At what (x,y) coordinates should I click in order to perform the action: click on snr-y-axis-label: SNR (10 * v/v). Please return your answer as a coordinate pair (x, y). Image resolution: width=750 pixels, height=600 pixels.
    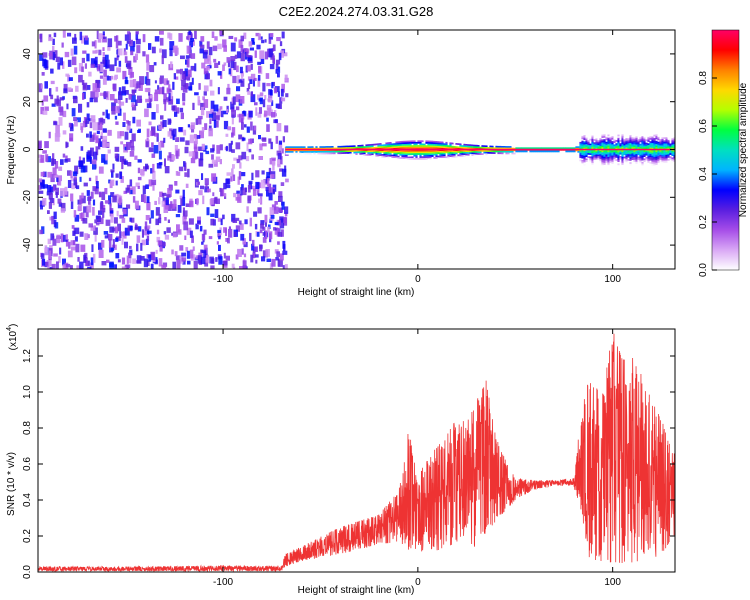
    Looking at the image, I should click on (11, 484).